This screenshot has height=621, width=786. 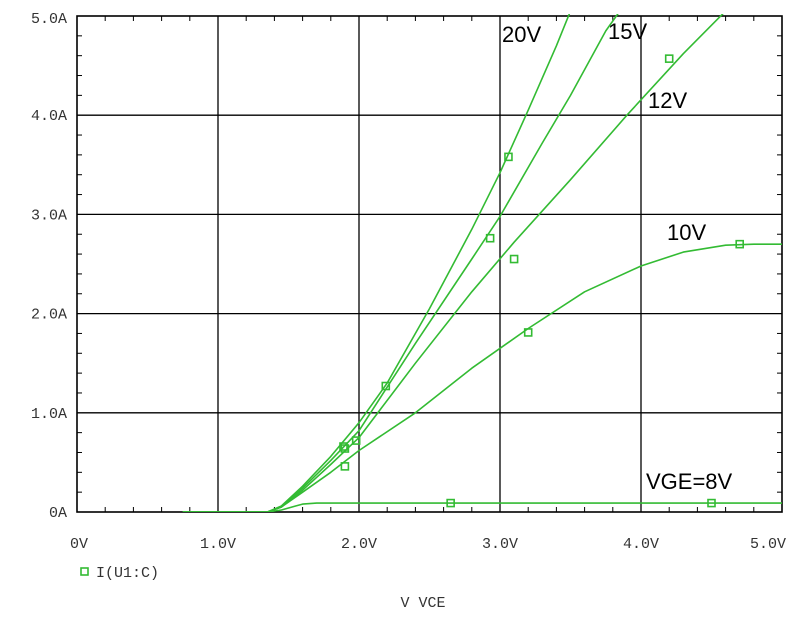 What do you see at coordinates (49, 315) in the screenshot?
I see `y-tick-label: 2.0A` at bounding box center [49, 315].